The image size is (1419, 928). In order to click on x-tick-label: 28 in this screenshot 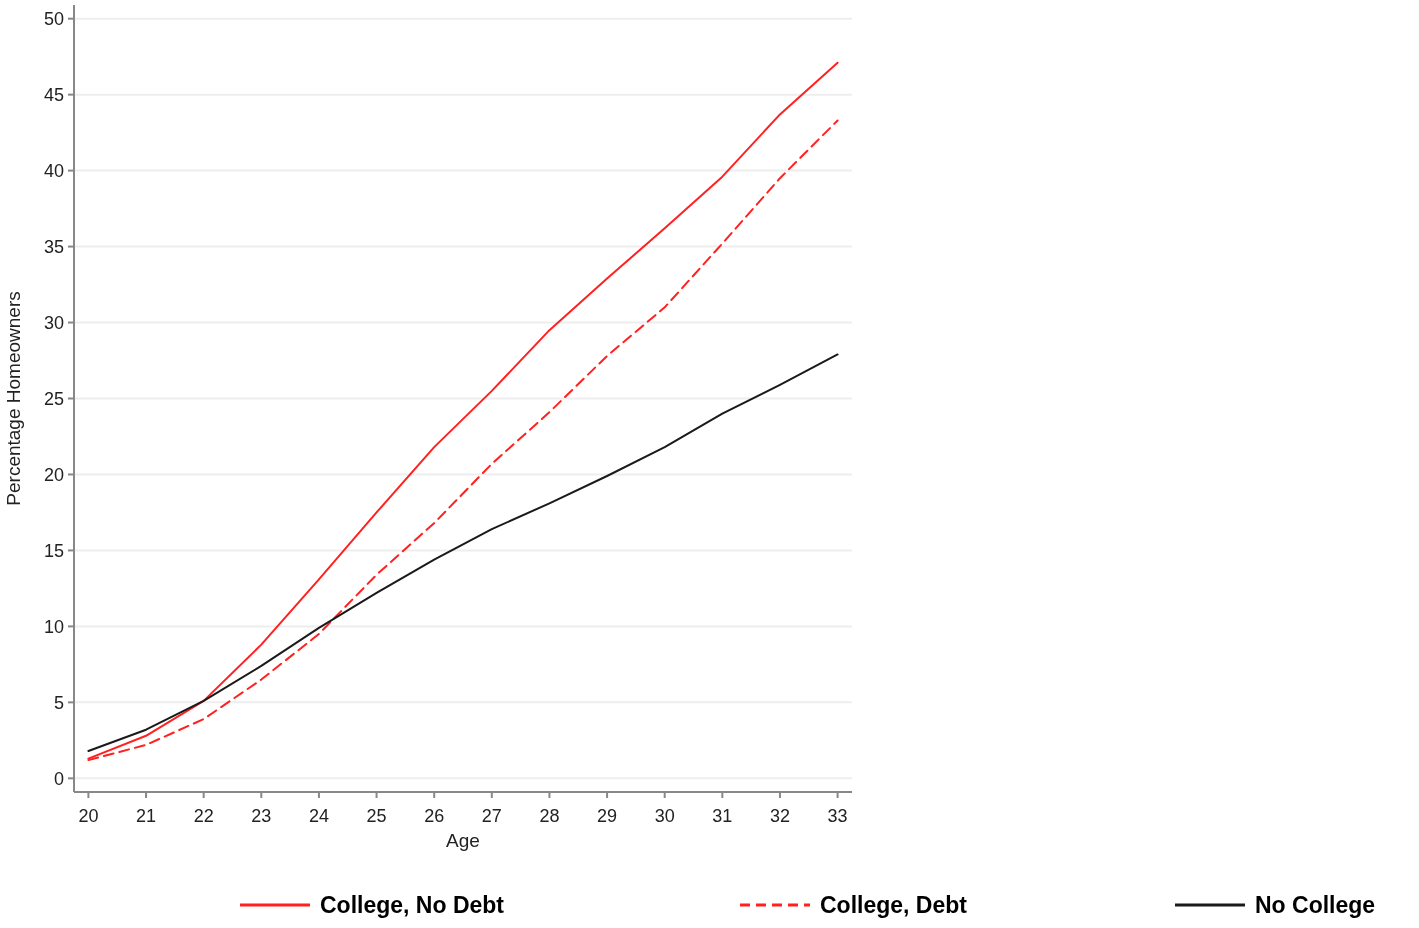, I will do `click(549, 816)`.